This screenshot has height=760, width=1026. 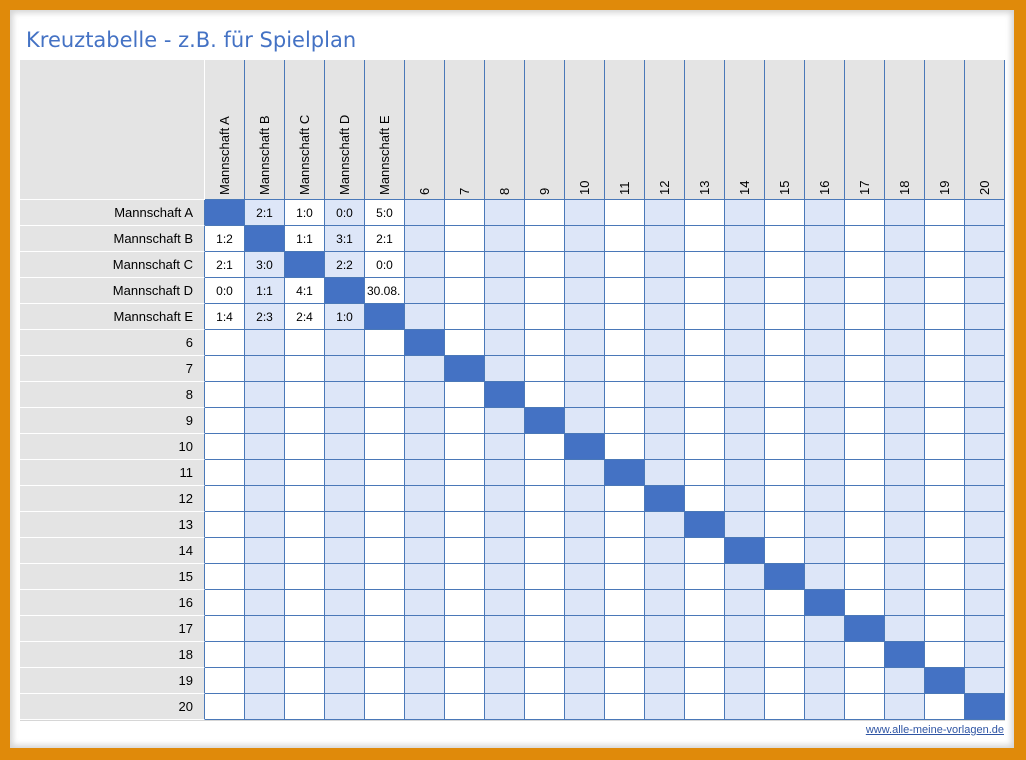 I want to click on column-header: 18, so click(x=905, y=130).